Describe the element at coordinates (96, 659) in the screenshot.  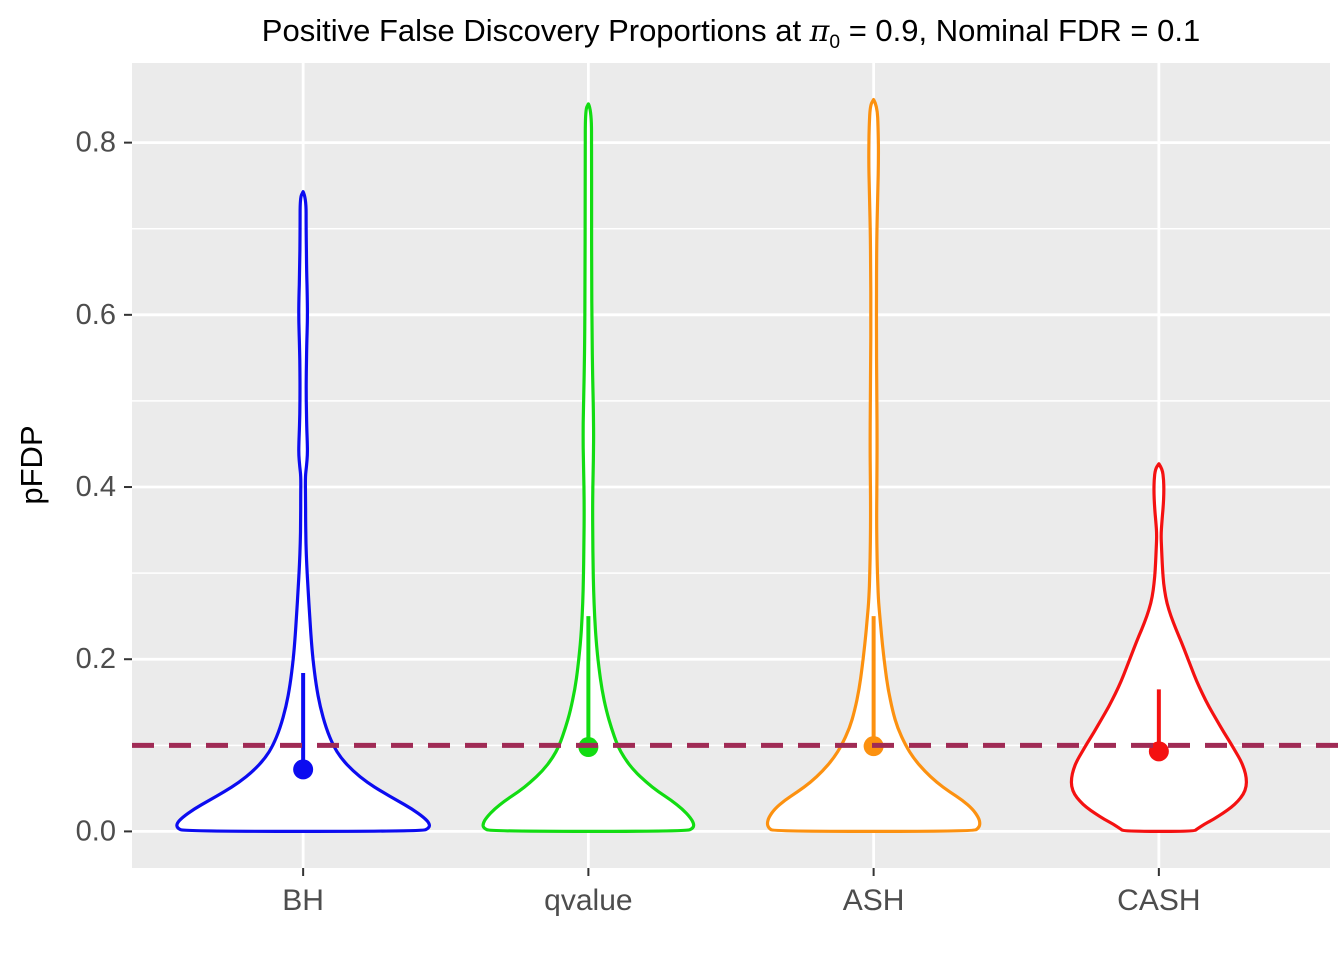
I see `y-tick-label: 0.2` at that location.